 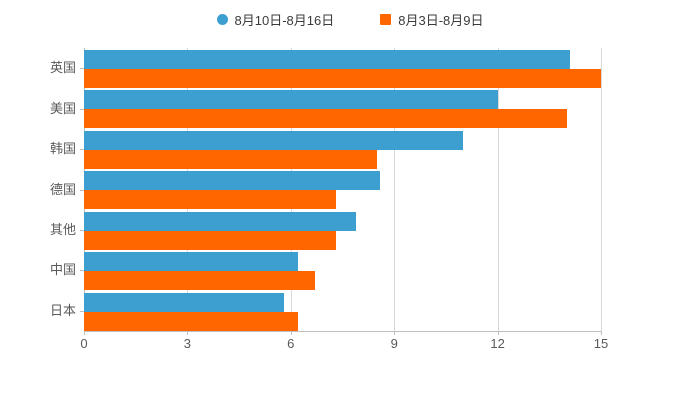 I want to click on y-tick-label-英国: 英国, so click(x=62, y=68).